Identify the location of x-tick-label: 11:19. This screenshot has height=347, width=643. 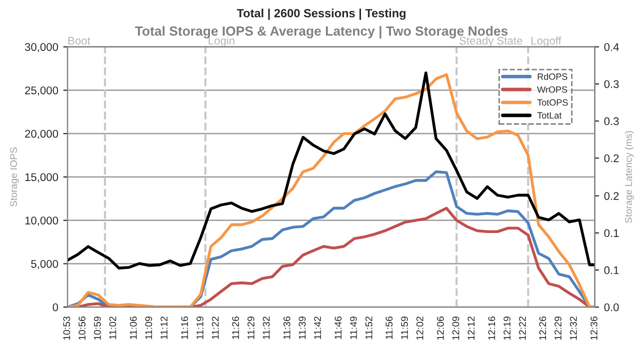
(200, 327).